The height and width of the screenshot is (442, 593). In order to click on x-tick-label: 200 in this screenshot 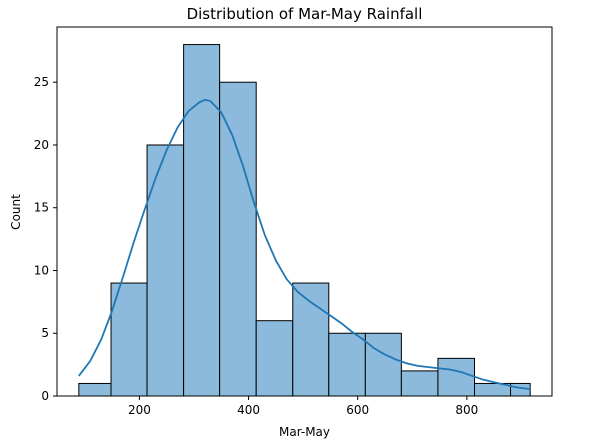, I will do `click(139, 410)`.